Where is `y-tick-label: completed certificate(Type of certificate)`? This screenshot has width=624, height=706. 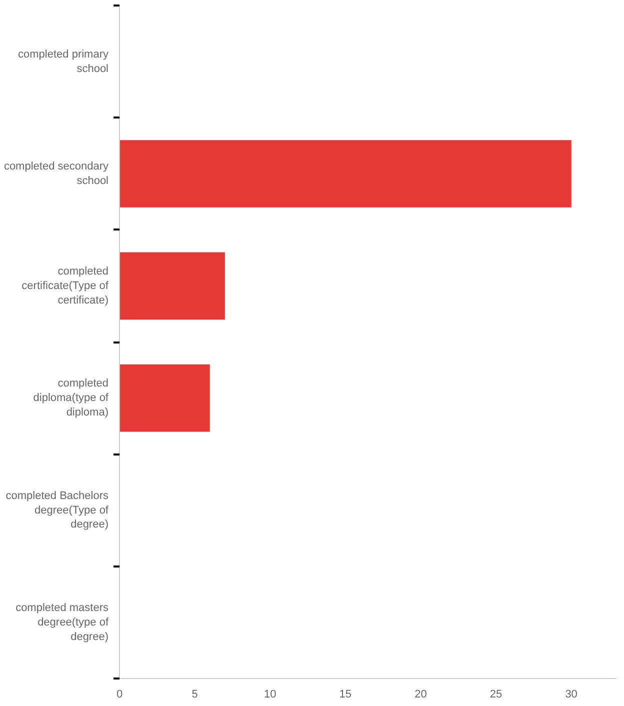
y-tick-label: completed certificate(Type of certificate) is located at coordinates (66, 286).